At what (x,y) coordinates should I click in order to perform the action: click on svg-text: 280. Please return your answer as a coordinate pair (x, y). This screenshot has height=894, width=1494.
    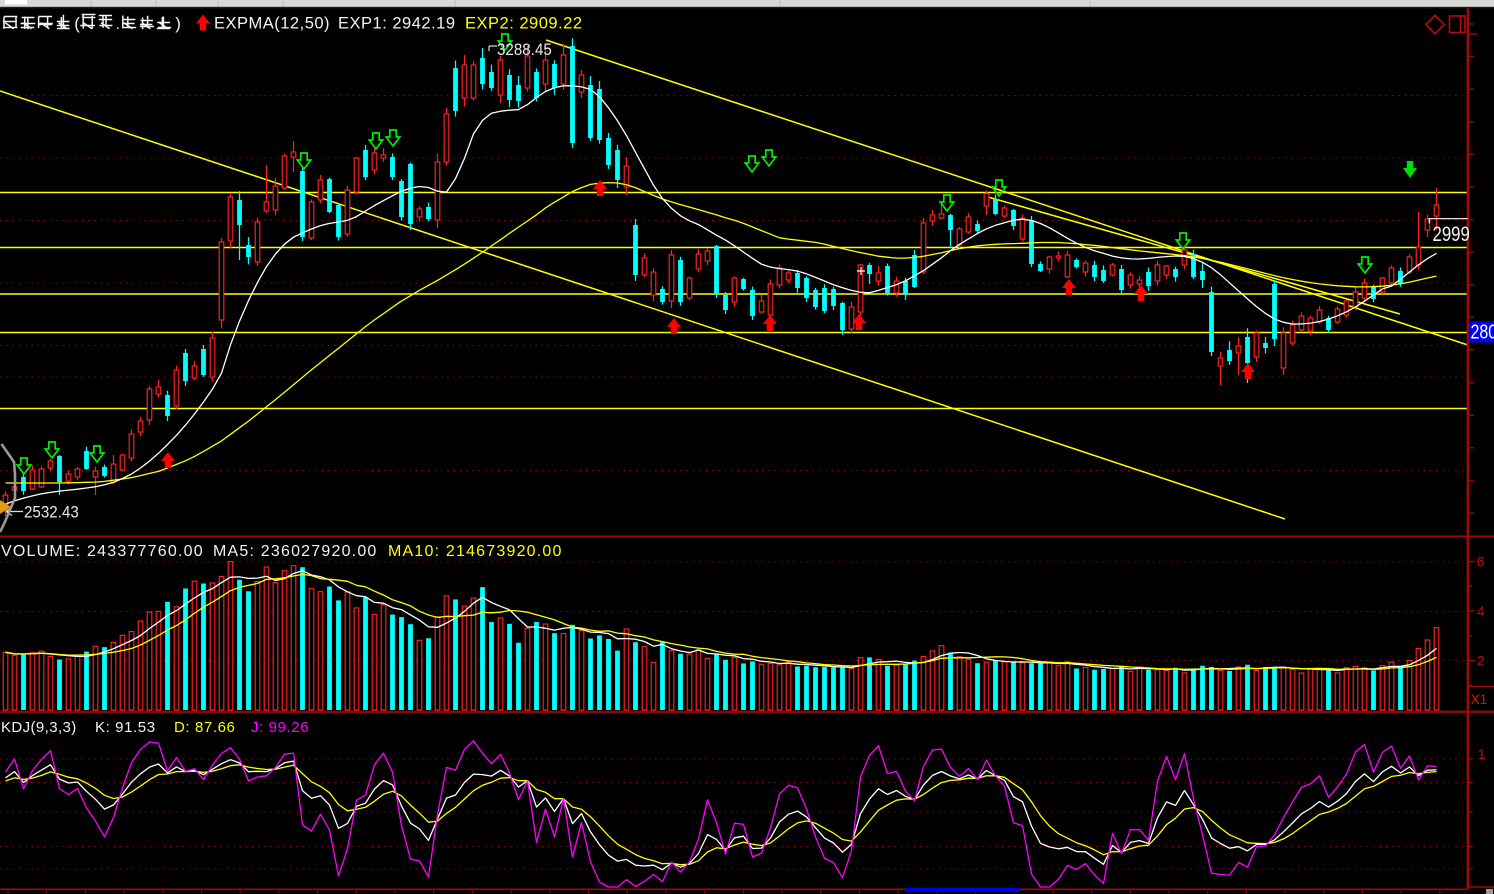
    Looking at the image, I should click on (1482, 332).